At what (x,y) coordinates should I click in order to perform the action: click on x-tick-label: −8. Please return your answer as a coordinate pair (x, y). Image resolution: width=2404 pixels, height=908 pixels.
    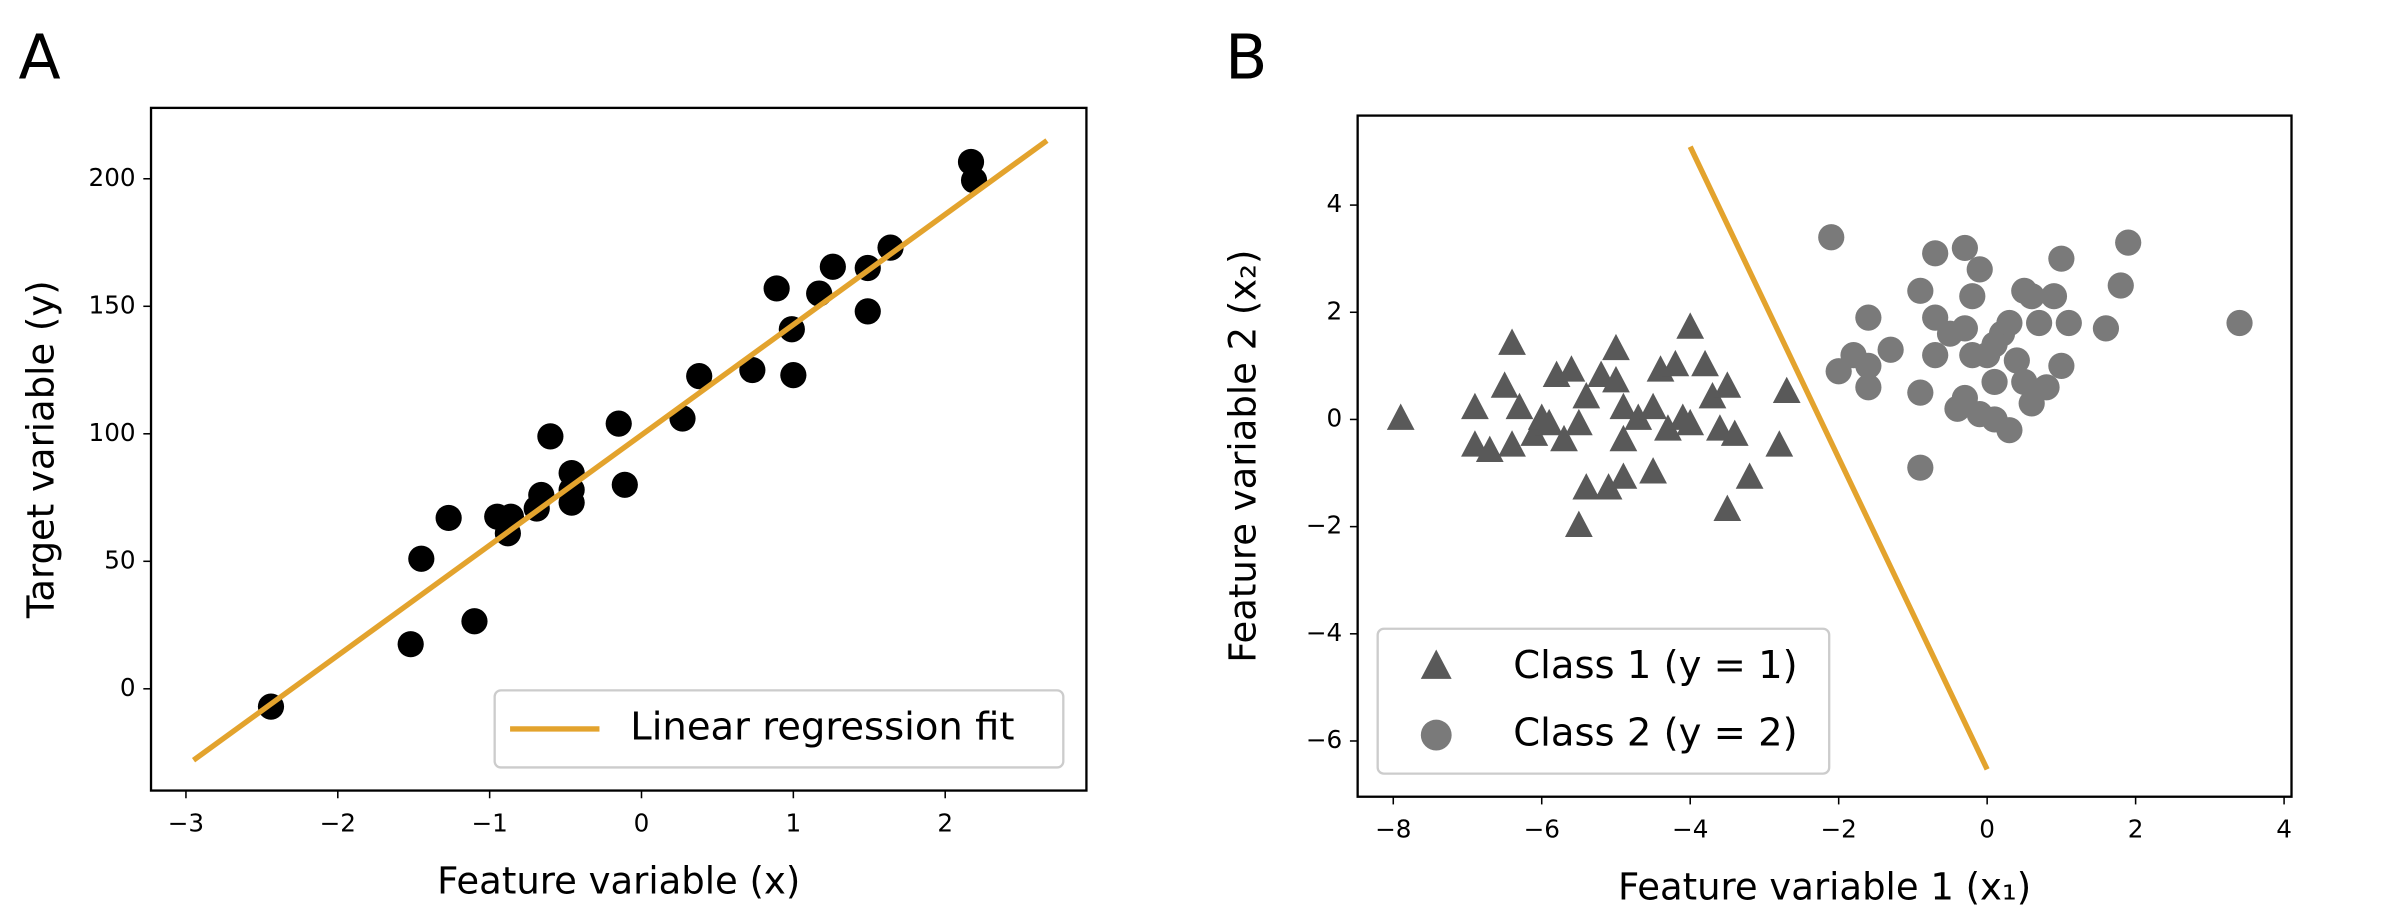
    Looking at the image, I should click on (1393, 829).